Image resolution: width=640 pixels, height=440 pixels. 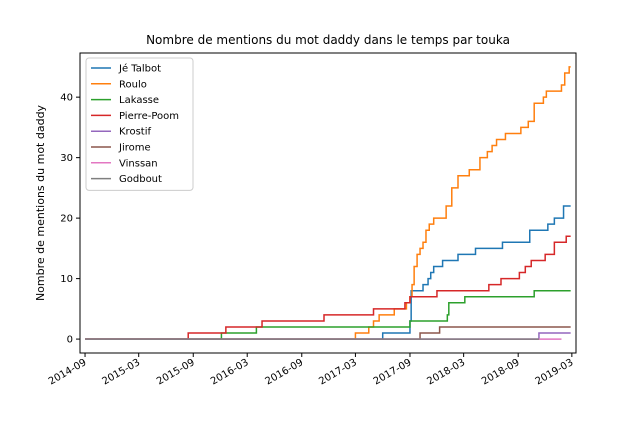 I want to click on legend-label-3: Pierre-Poom, so click(x=149, y=116).